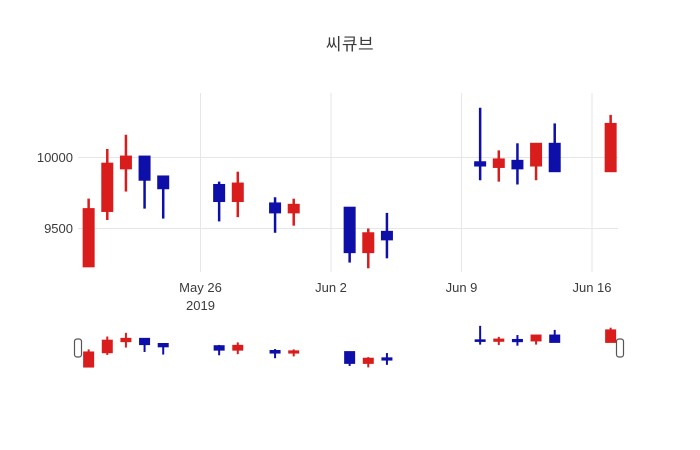 The image size is (700, 450). I want to click on rangeslider-handle-right, so click(620, 348).